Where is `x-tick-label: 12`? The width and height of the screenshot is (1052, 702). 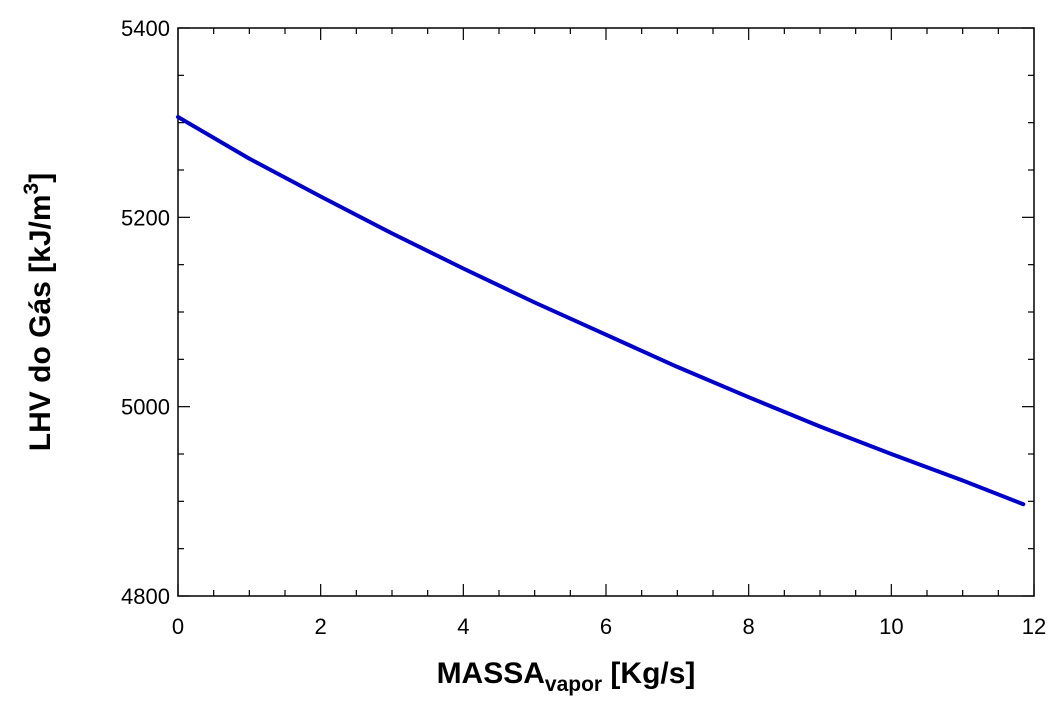
x-tick-label: 12 is located at coordinates (1034, 626).